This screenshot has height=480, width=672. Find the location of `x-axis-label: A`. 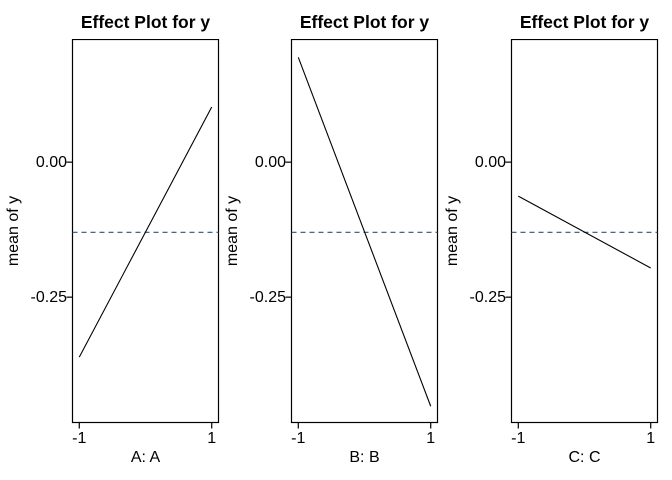

x-axis-label: A is located at coordinates (145, 457).